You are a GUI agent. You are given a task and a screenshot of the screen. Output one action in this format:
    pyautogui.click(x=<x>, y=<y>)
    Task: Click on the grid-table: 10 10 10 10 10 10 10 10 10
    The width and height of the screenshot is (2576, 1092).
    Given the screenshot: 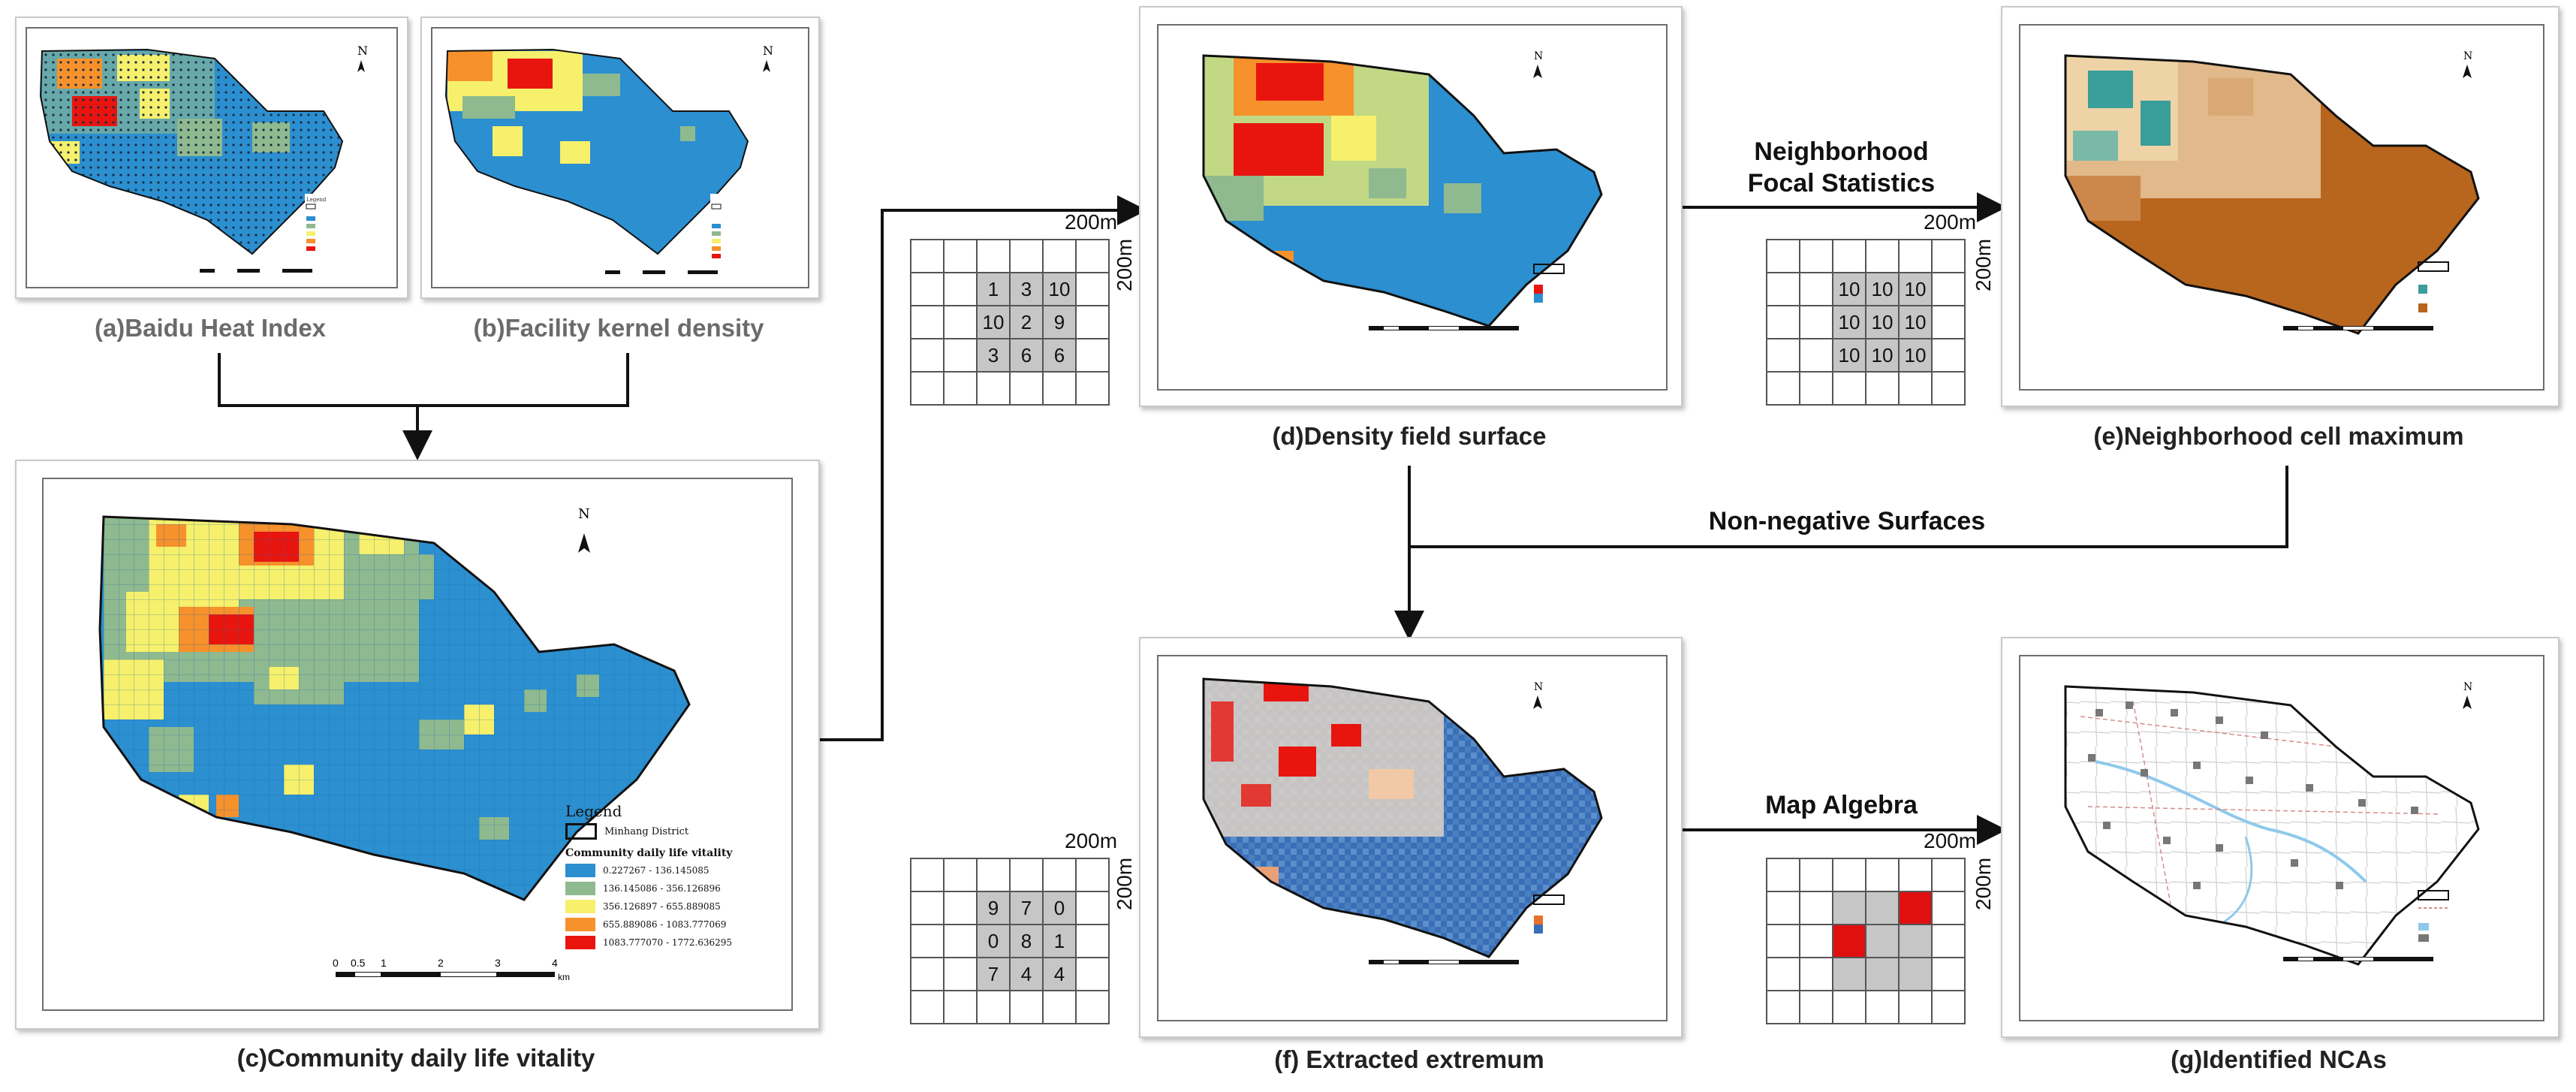 What is the action you would take?
    pyautogui.click(x=1866, y=322)
    